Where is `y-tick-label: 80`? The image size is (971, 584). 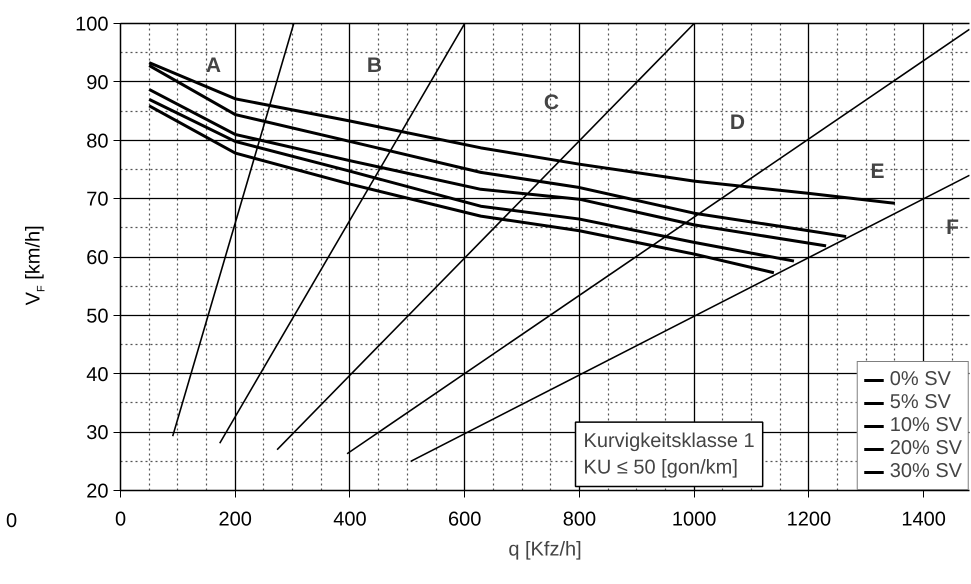 y-tick-label: 80 is located at coordinates (97, 141).